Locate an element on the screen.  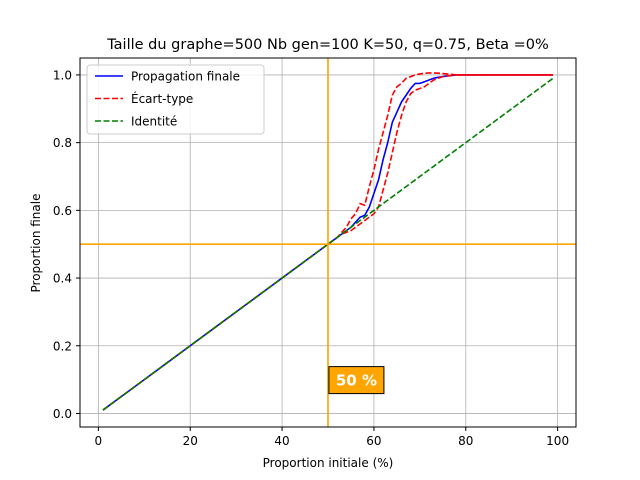
y-tick-label: 1.0 is located at coordinates (62, 75).